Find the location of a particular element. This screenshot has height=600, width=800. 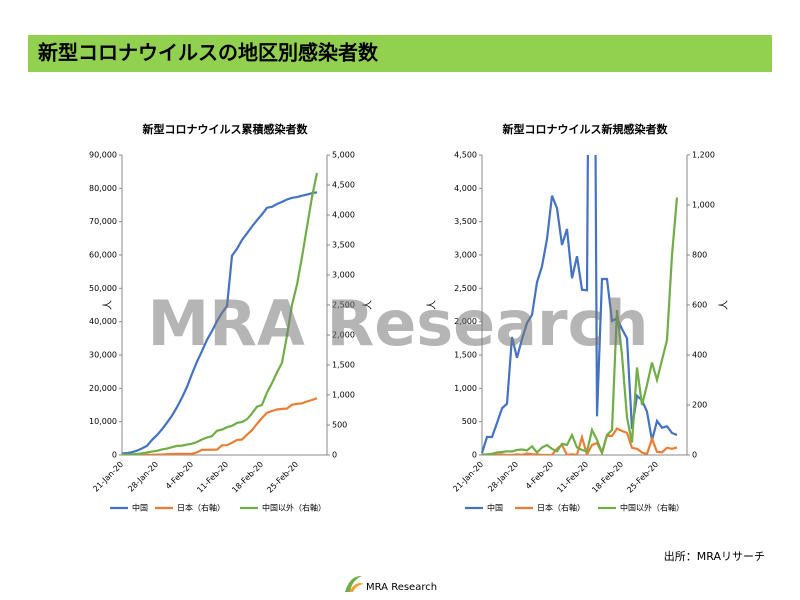

y2-tick-label: 4,500 is located at coordinates (343, 185).